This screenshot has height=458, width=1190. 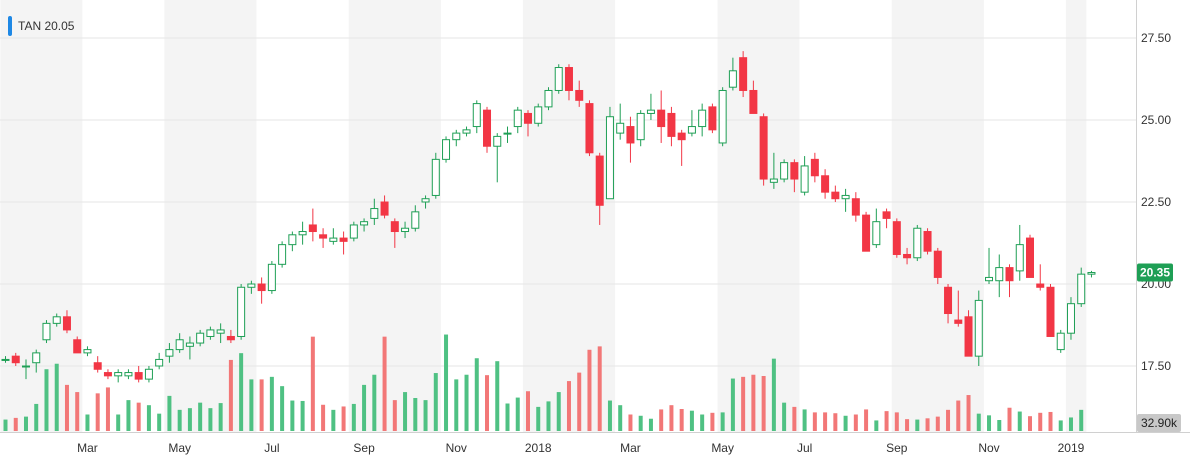 What do you see at coordinates (1156, 38) in the screenshot?
I see `y-tick-label: 27.50` at bounding box center [1156, 38].